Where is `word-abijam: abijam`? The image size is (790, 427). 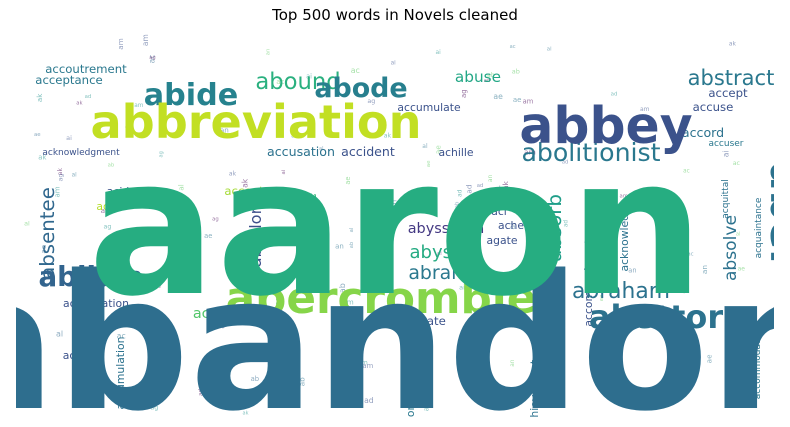
word-abijam: abijam is located at coordinates (90, 276).